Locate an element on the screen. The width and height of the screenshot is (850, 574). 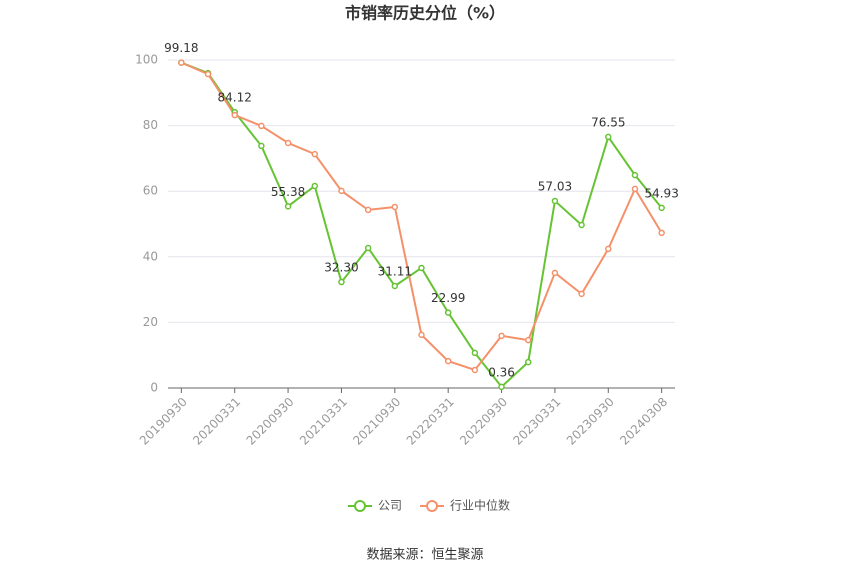
y-tick-label: 80 is located at coordinates (150, 125).